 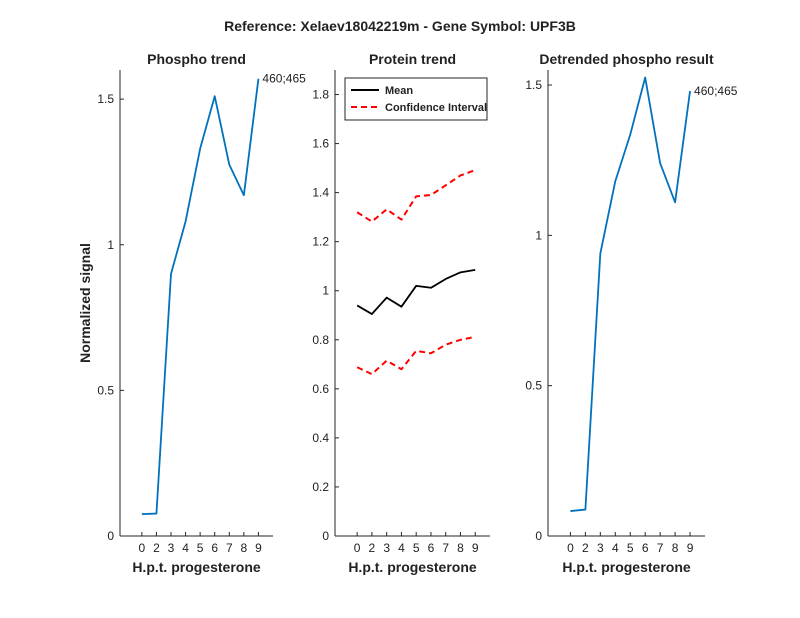 What do you see at coordinates (399, 91) in the screenshot?
I see `legend-label: Mean` at bounding box center [399, 91].